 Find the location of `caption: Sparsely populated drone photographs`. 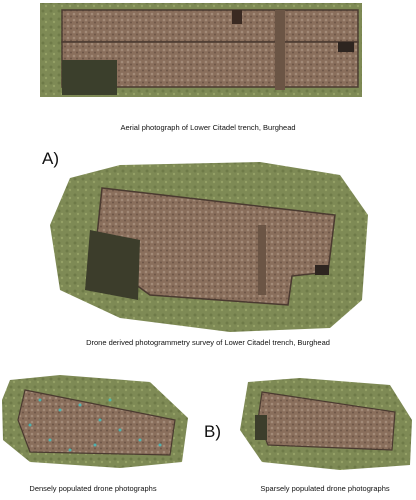

caption: Sparsely populated drone photographs is located at coordinates (325, 488).